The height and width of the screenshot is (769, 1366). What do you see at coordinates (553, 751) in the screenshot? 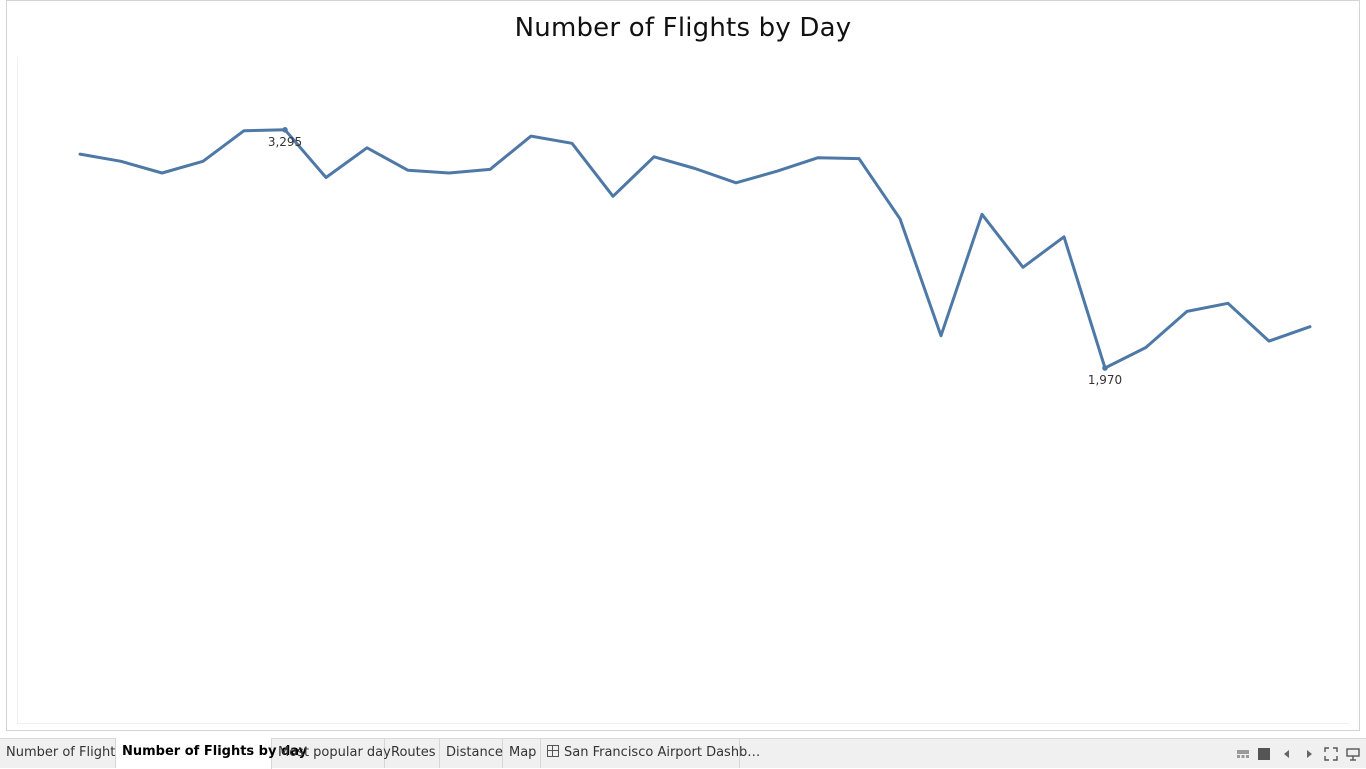
I see `dashboard-icon` at bounding box center [553, 751].